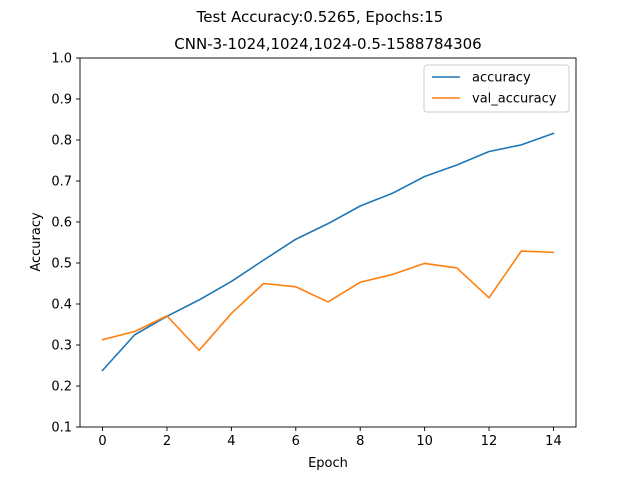 This screenshot has width=640, height=485. Describe the element at coordinates (424, 441) in the screenshot. I see `x-tick-label: 10` at that location.